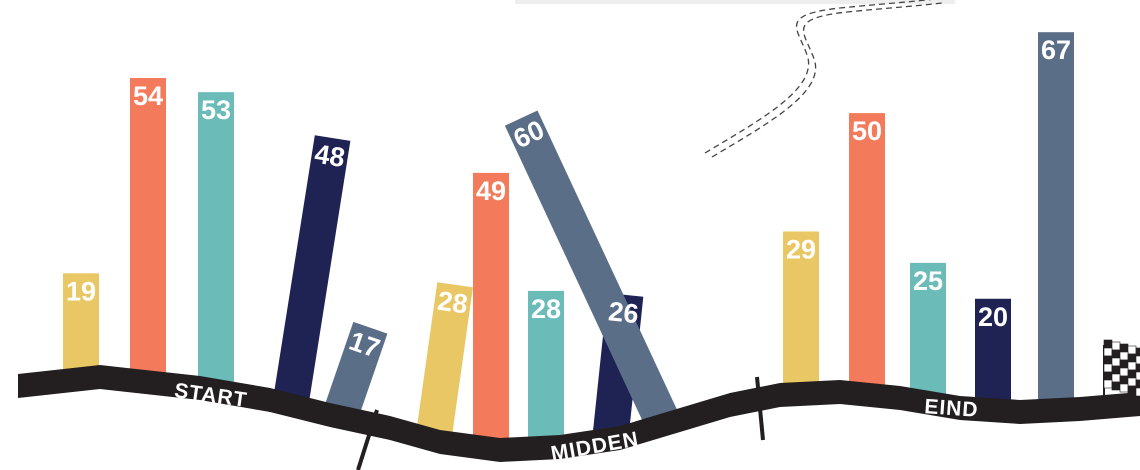 The height and width of the screenshot is (470, 1140). I want to click on bar-value-label: 67, so click(1056, 50).